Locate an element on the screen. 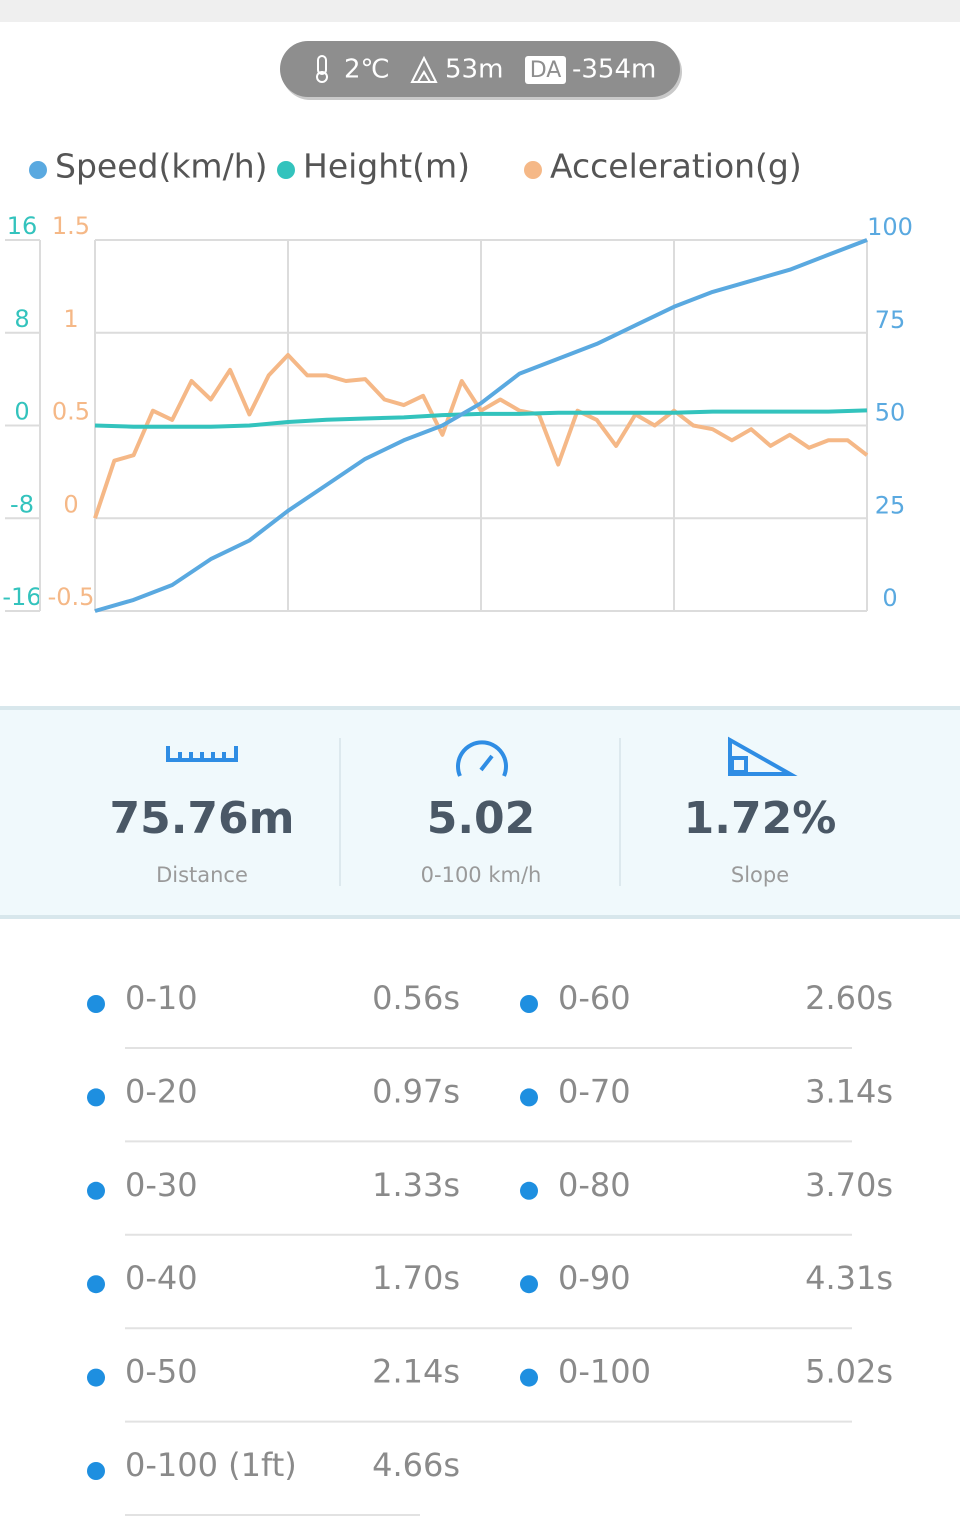 This screenshot has height=1520, width=960. split-time: 2.60s is located at coordinates (849, 998).